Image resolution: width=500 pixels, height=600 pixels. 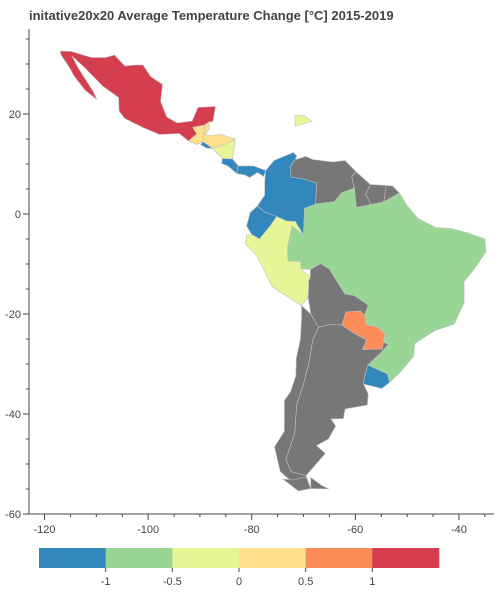 I want to click on x-tick-label: -100, so click(x=148, y=530).